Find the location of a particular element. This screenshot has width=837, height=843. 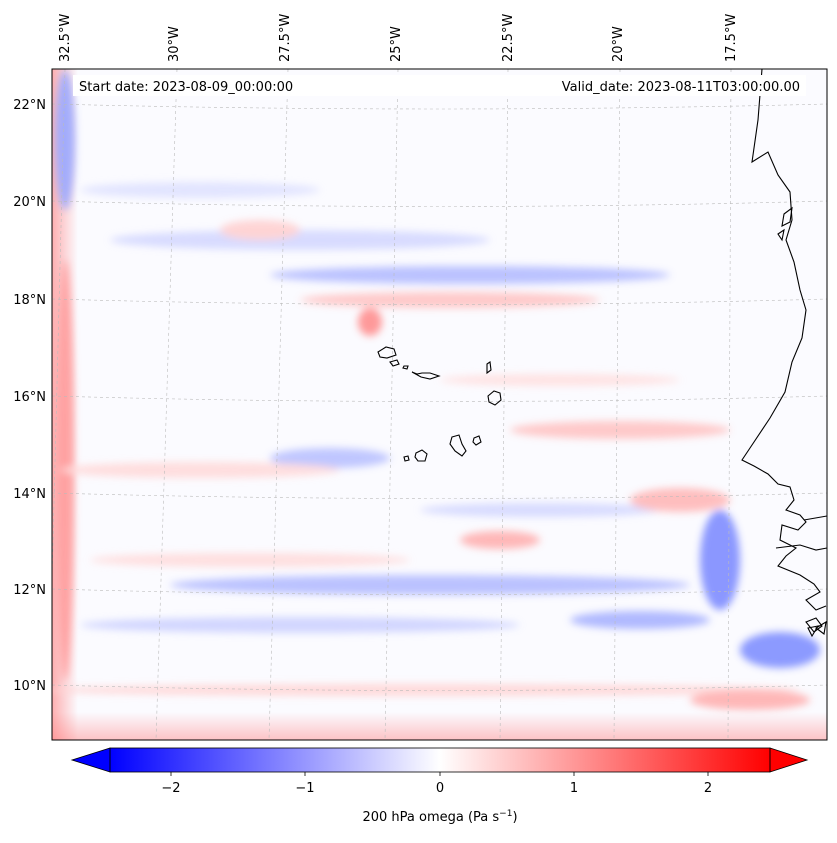

africa-coast-inlet is located at coordinates (801, 547).